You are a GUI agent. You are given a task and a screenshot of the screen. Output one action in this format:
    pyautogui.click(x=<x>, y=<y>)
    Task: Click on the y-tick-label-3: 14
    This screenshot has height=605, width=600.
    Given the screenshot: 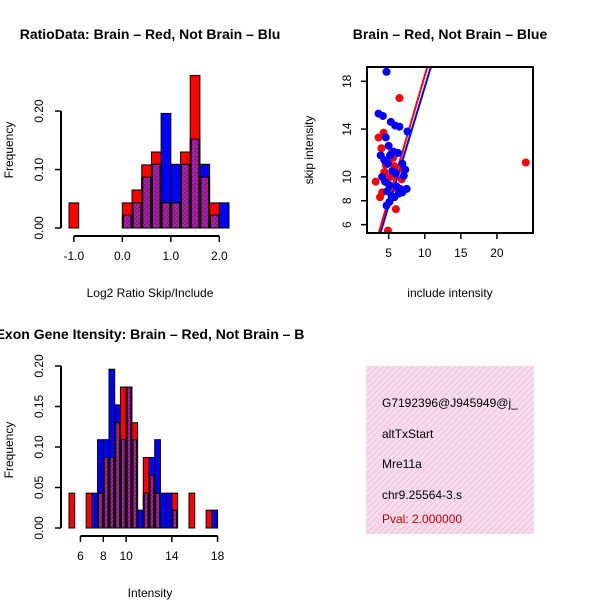 What is the action you would take?
    pyautogui.click(x=347, y=129)
    